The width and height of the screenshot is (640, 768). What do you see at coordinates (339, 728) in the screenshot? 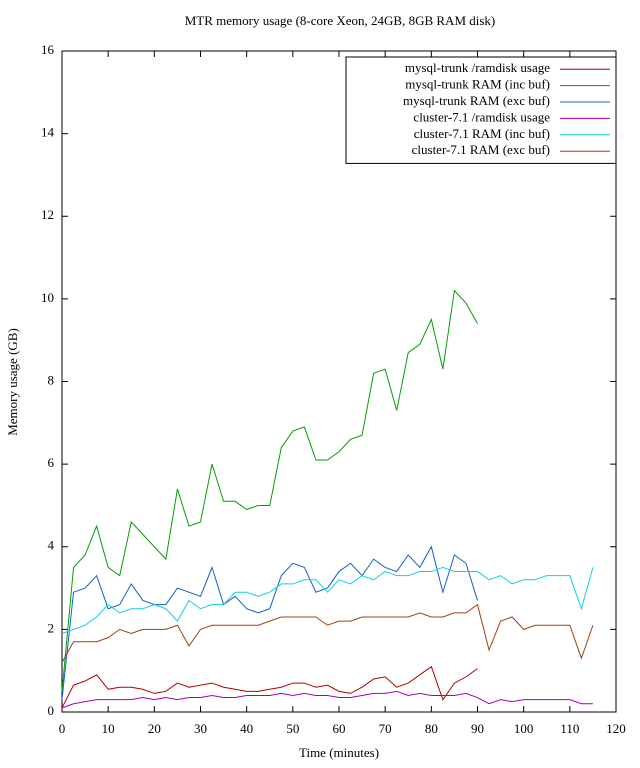
I see `x-tick-label: 60` at bounding box center [339, 728].